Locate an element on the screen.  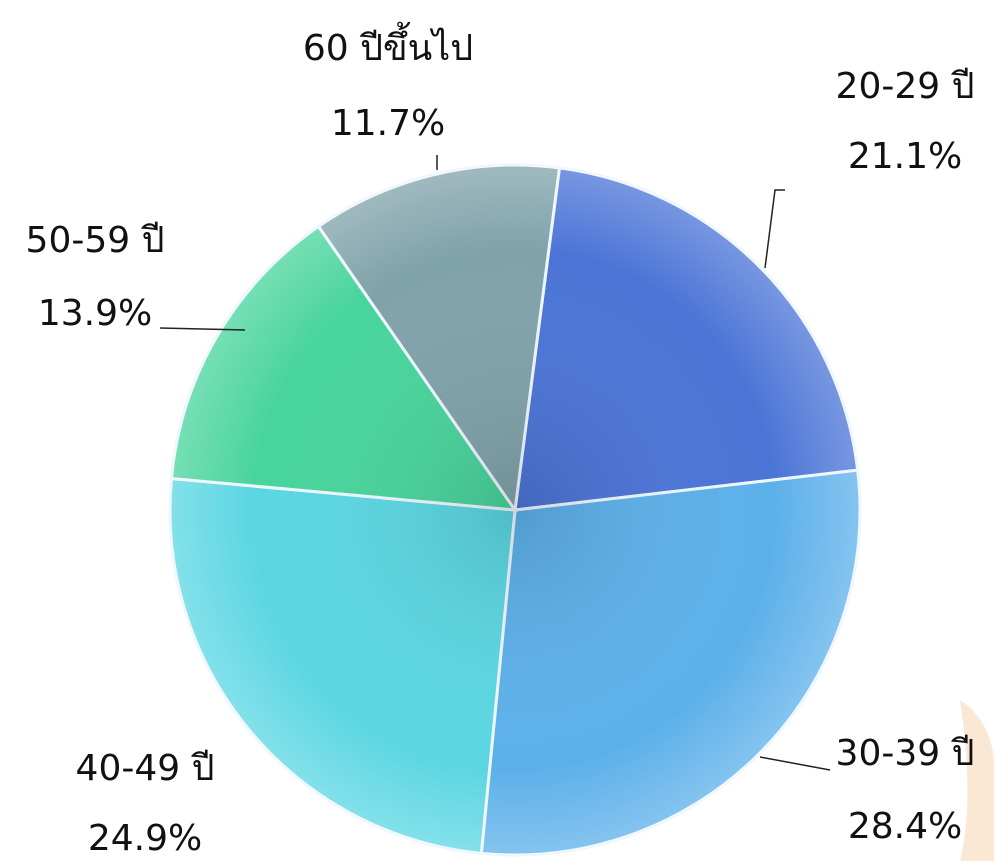
category-label: 40-49 ปี is located at coordinates (145, 768).